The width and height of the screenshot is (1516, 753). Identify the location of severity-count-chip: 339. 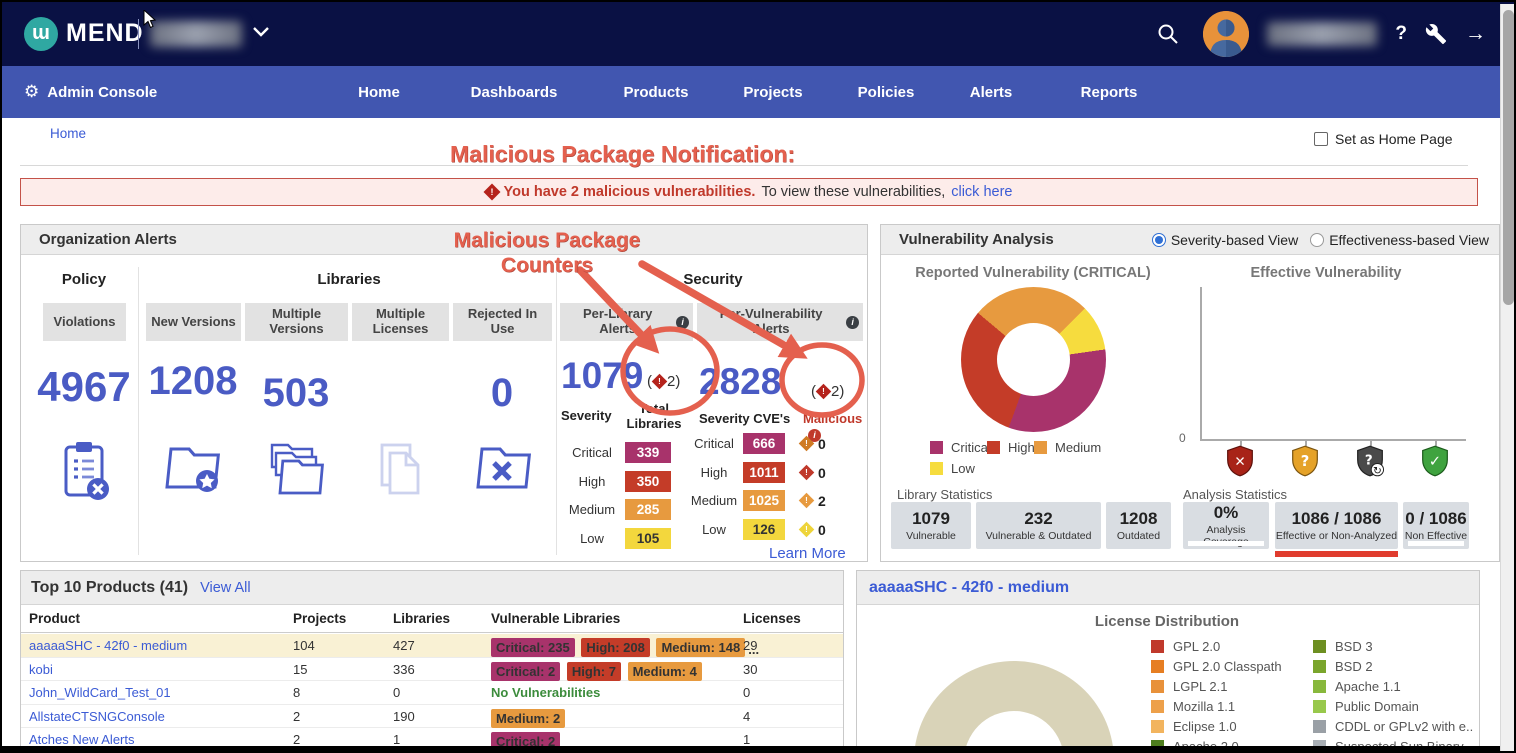
(648, 452).